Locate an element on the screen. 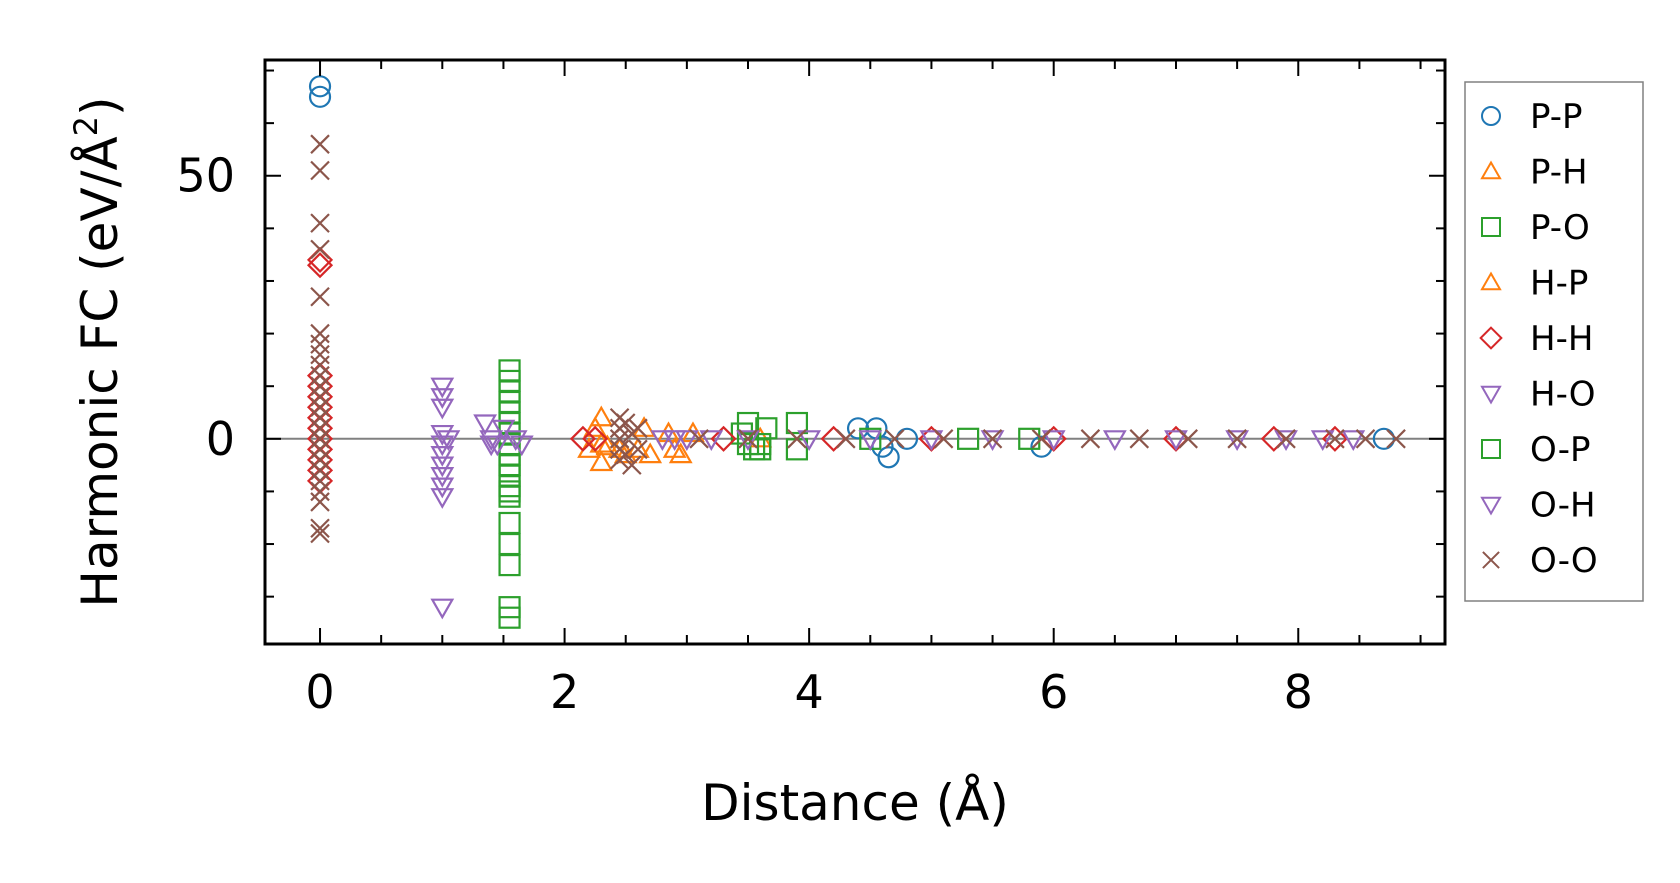 The height and width of the screenshot is (883, 1680). legend-marker-H-P is located at coordinates (1491, 281).